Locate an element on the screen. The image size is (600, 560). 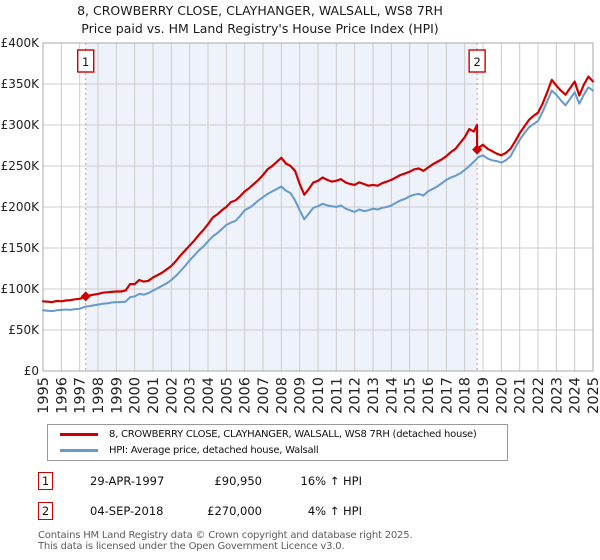
svg-text: 2020 is located at coordinates (502, 395).